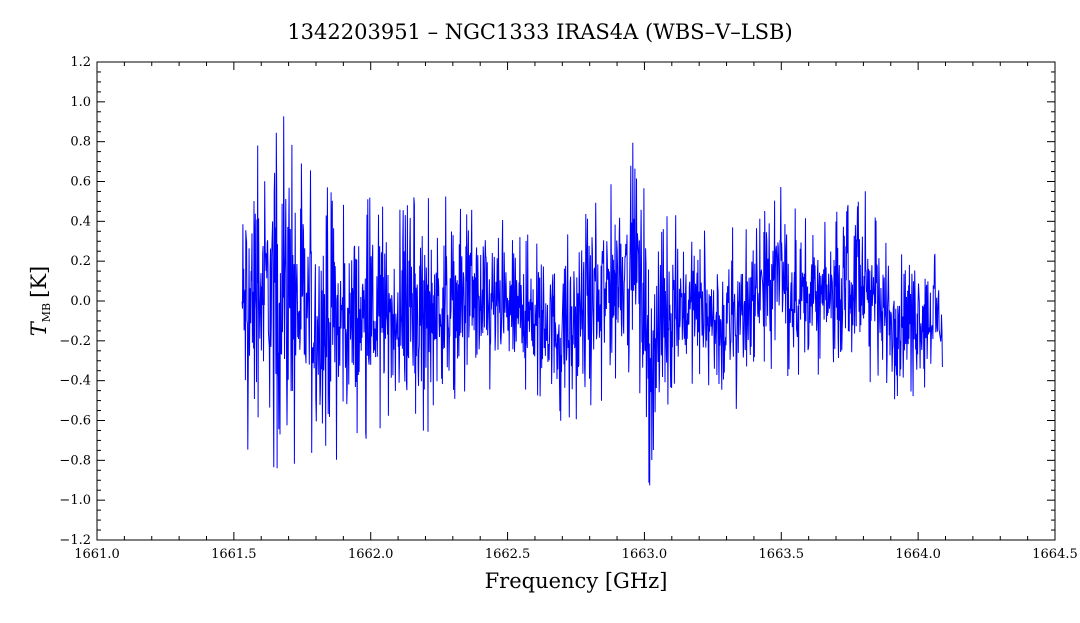  What do you see at coordinates (40, 301) in the screenshot?
I see `y-axis-label: TMB [K]` at bounding box center [40, 301].